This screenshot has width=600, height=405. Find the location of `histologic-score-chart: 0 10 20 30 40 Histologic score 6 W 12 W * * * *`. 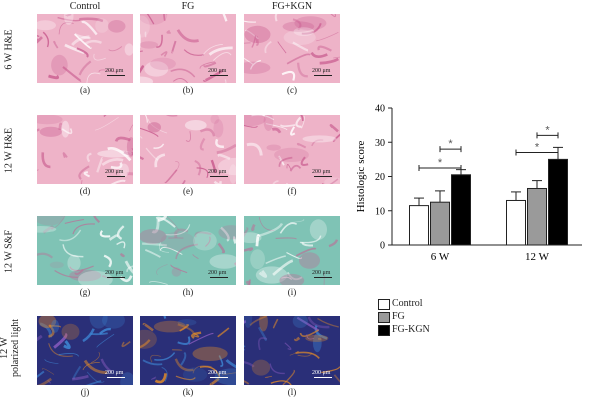

histologic-score-chart: 0 10 20 30 40 Histologic score 6 W 12 W * * * * is located at coordinates (468, 183).